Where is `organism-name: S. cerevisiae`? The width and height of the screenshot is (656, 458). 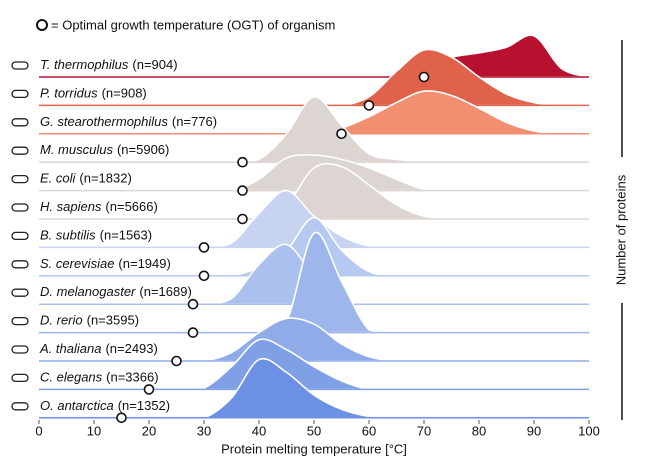 organism-name: S. cerevisiae is located at coordinates (77, 263).